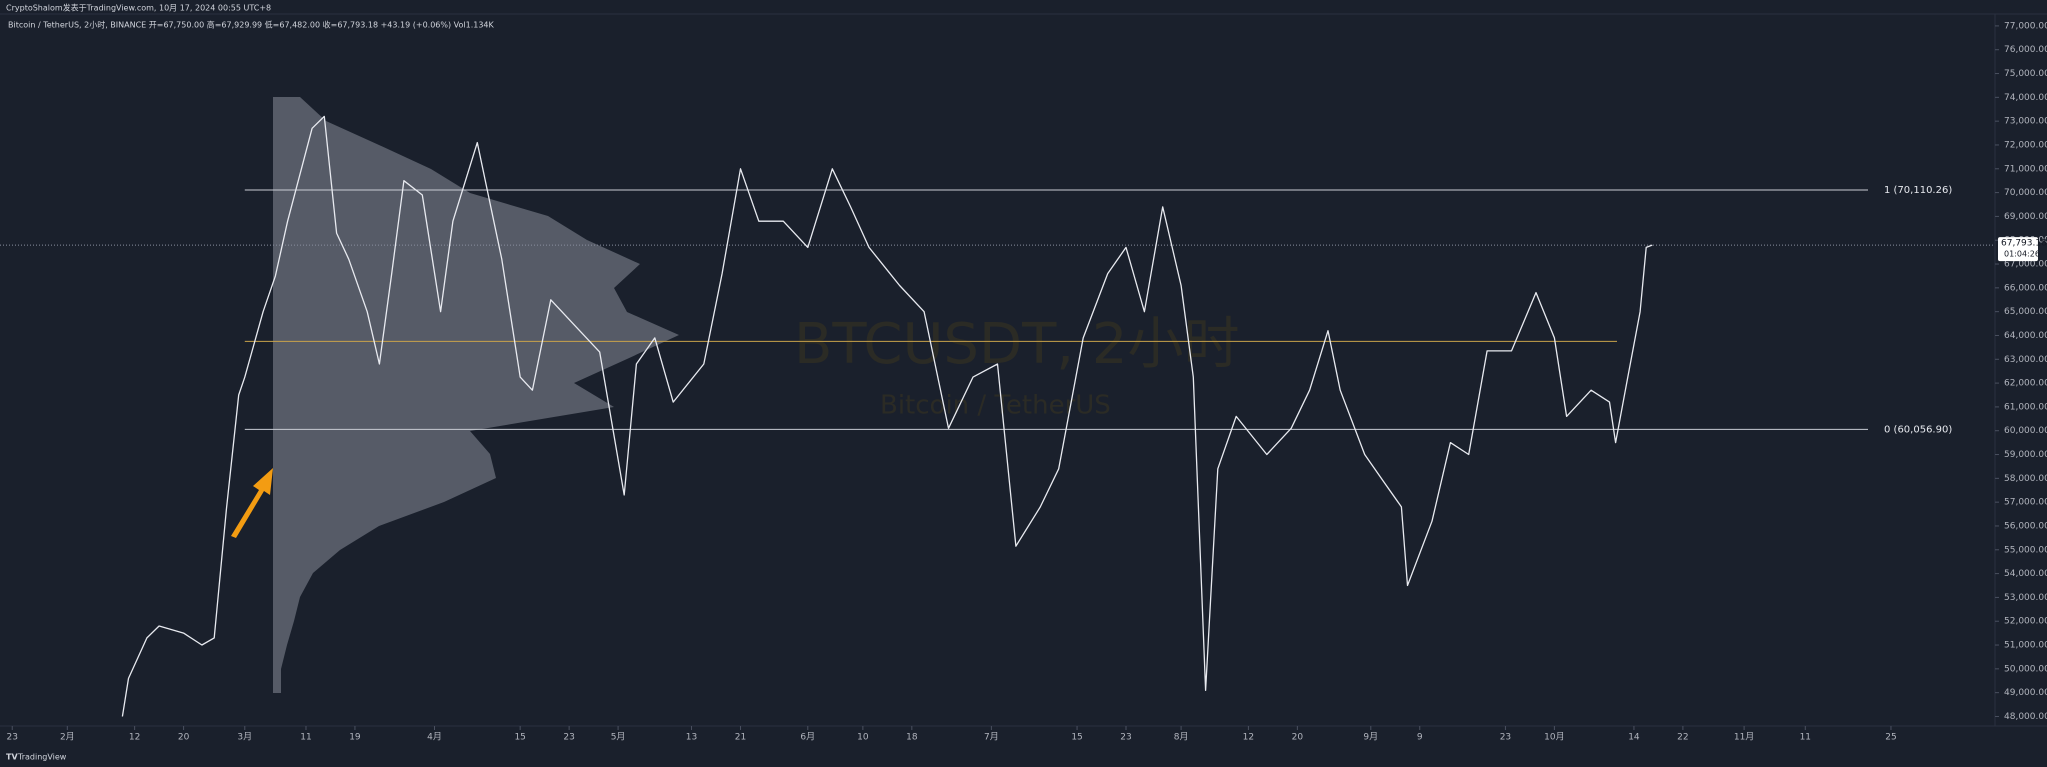 The width and height of the screenshot is (2047, 767). Describe the element at coordinates (2025, 122) in the screenshot. I see `y-tick-label: 73,000.00` at that location.